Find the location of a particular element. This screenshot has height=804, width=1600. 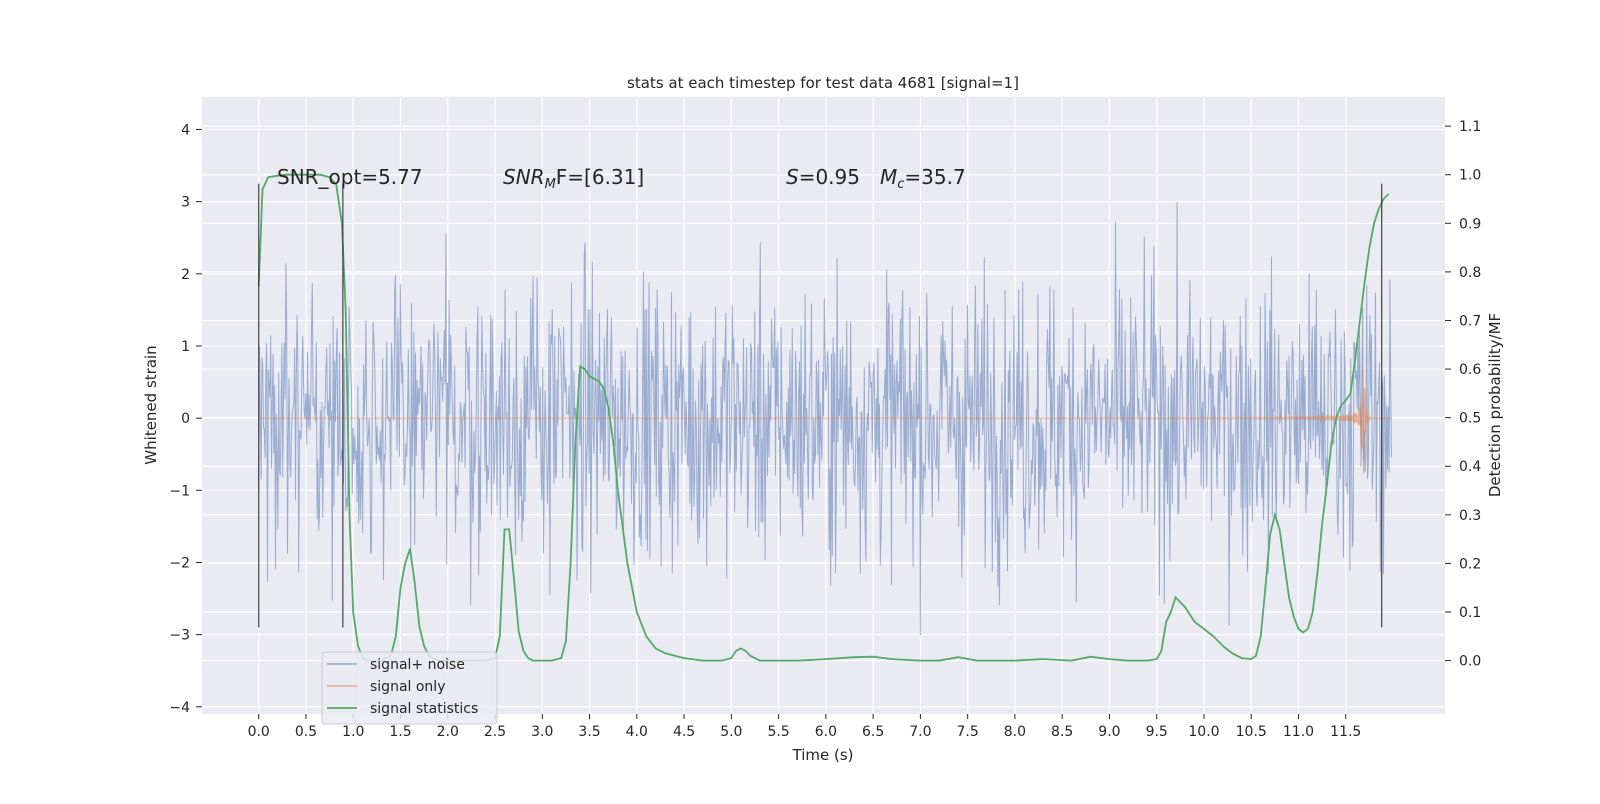

x-tick-label: 9.5 is located at coordinates (1157, 732).